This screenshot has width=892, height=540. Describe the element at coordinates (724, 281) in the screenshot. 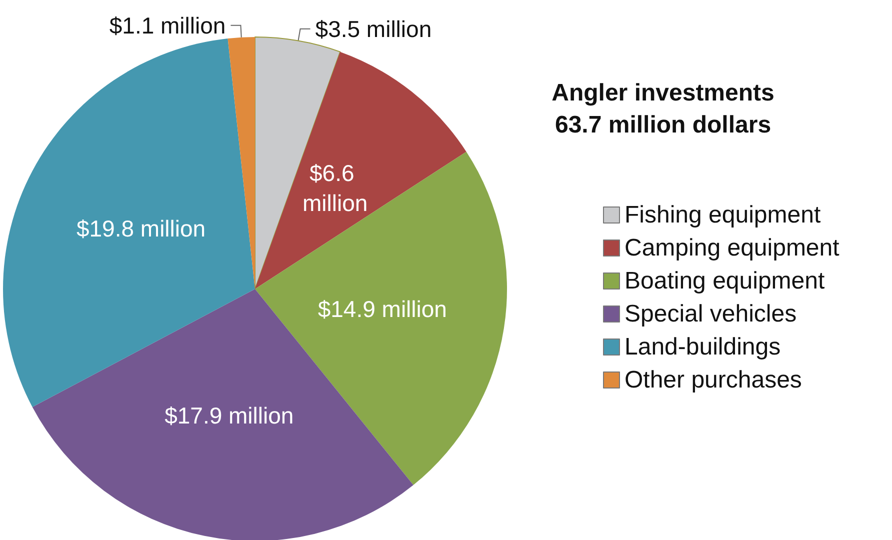

I see `legend-label: Boating equipment` at that location.